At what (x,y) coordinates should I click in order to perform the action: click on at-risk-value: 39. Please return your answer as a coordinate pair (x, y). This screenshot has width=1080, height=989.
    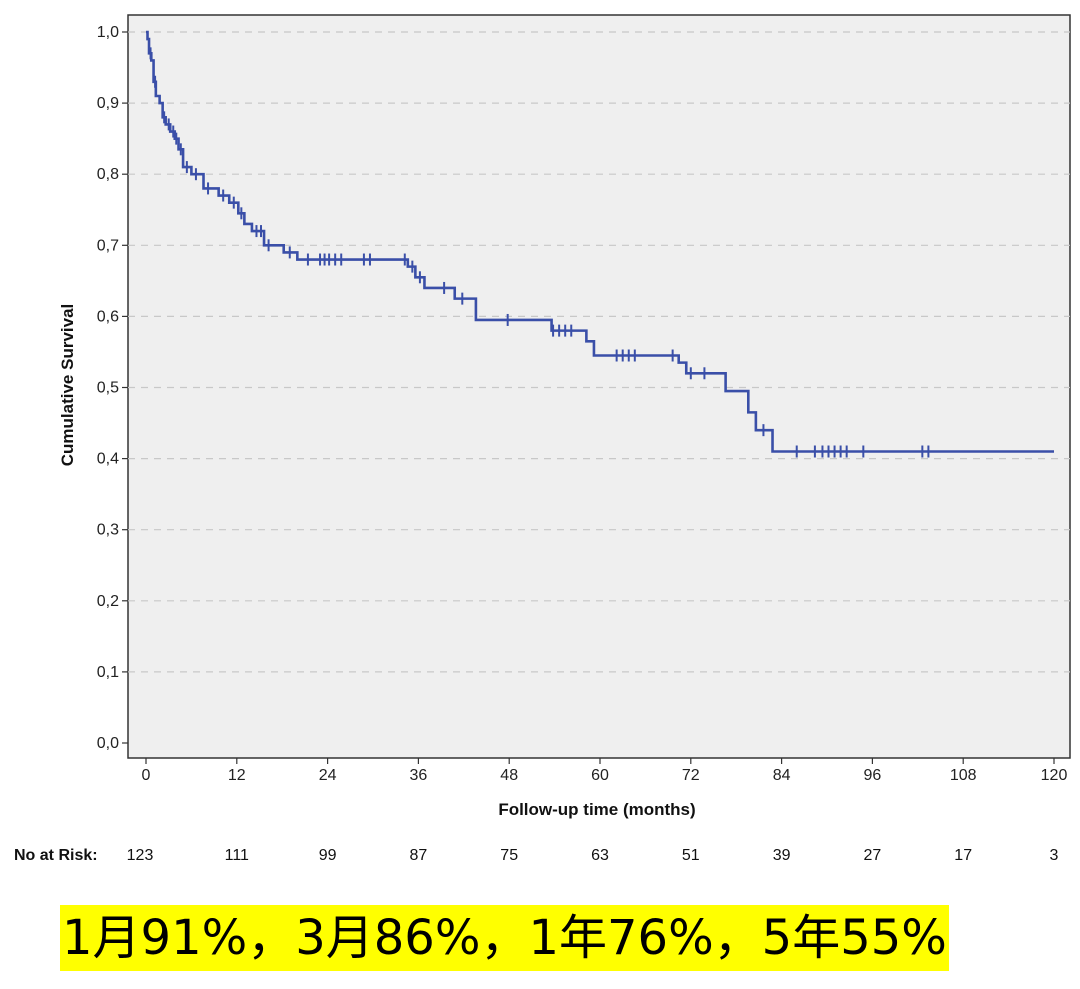
    Looking at the image, I should click on (782, 855).